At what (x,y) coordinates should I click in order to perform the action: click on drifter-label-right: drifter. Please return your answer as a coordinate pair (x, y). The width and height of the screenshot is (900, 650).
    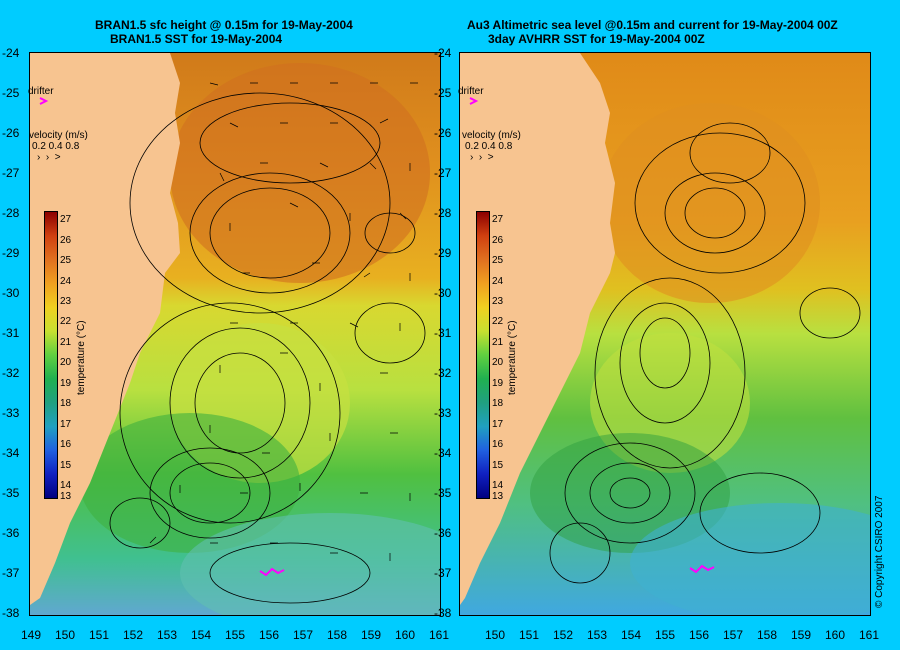
    Looking at the image, I should click on (471, 91).